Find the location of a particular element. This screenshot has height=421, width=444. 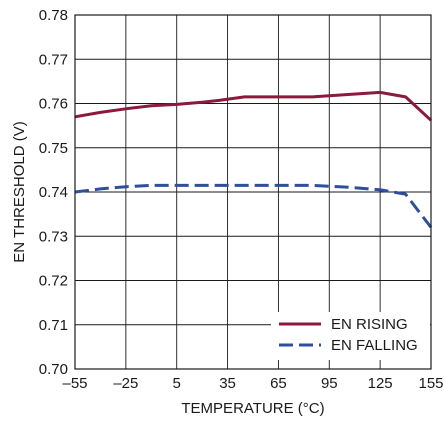

y-tick-label: 0.74 is located at coordinates (53, 192).